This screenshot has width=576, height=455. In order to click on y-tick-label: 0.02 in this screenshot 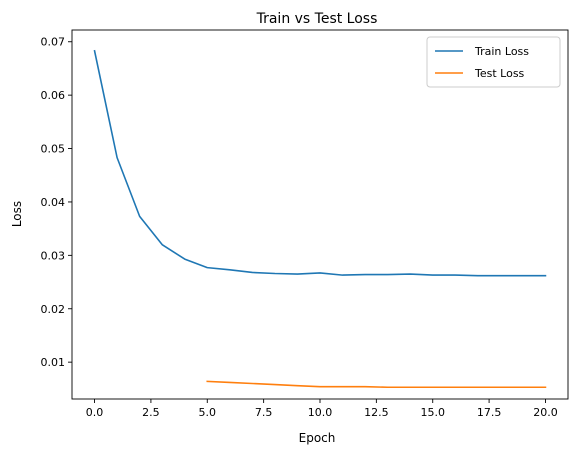, I will do `click(53, 309)`.